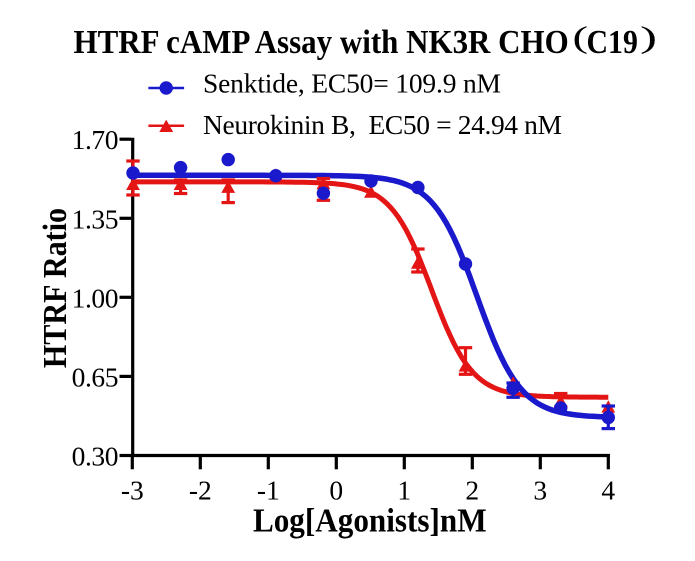 The width and height of the screenshot is (695, 561). Describe the element at coordinates (404, 490) in the screenshot. I see `svg-text: 1` at that location.